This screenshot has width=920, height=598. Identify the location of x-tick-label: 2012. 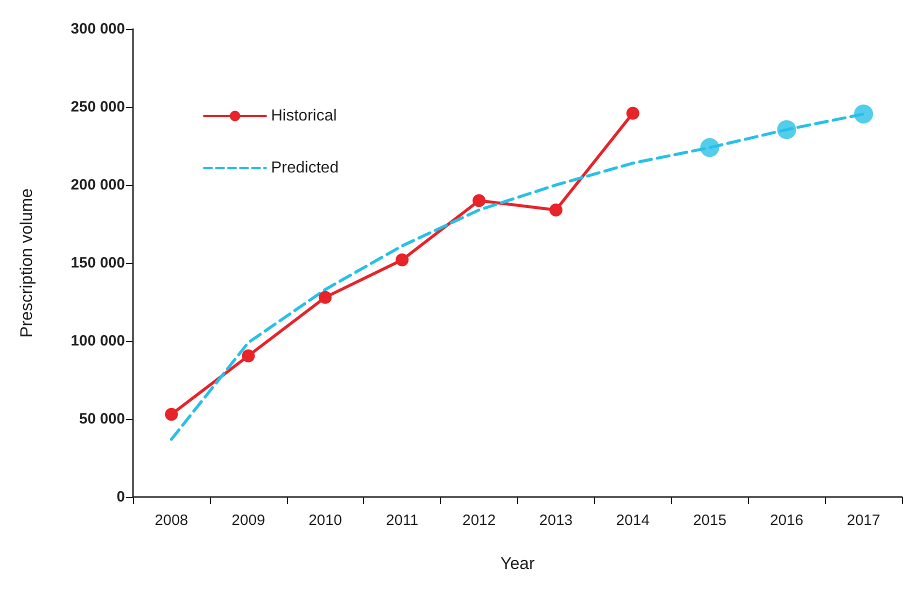
(479, 520).